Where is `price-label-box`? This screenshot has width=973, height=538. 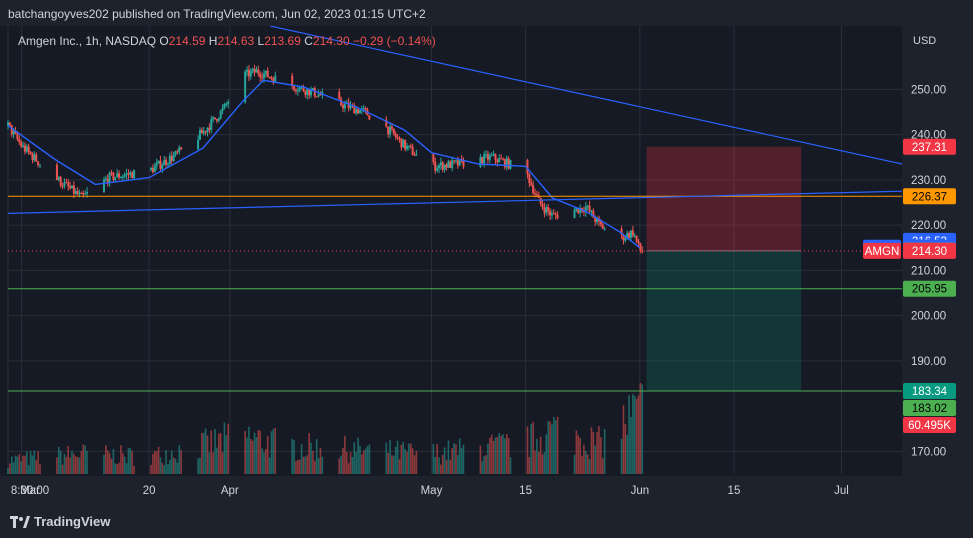 price-label-box is located at coordinates (929, 288).